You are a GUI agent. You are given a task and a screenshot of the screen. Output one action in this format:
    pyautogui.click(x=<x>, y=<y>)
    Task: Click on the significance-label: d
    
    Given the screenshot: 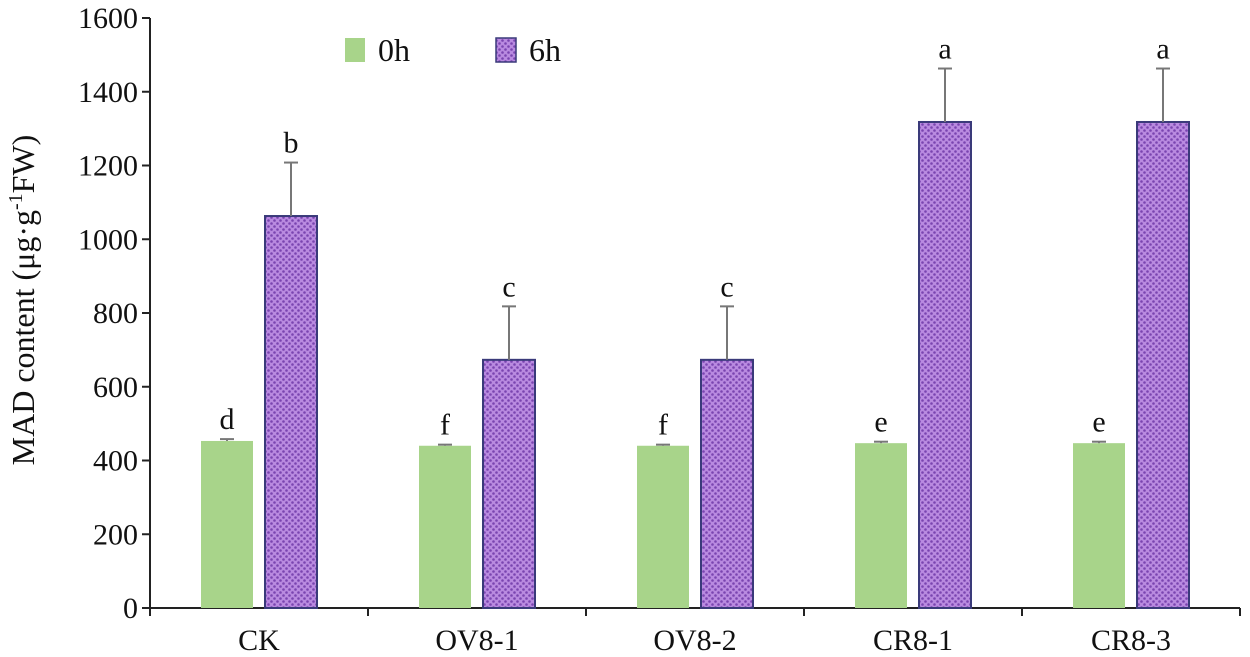 What is the action you would take?
    pyautogui.click(x=227, y=419)
    